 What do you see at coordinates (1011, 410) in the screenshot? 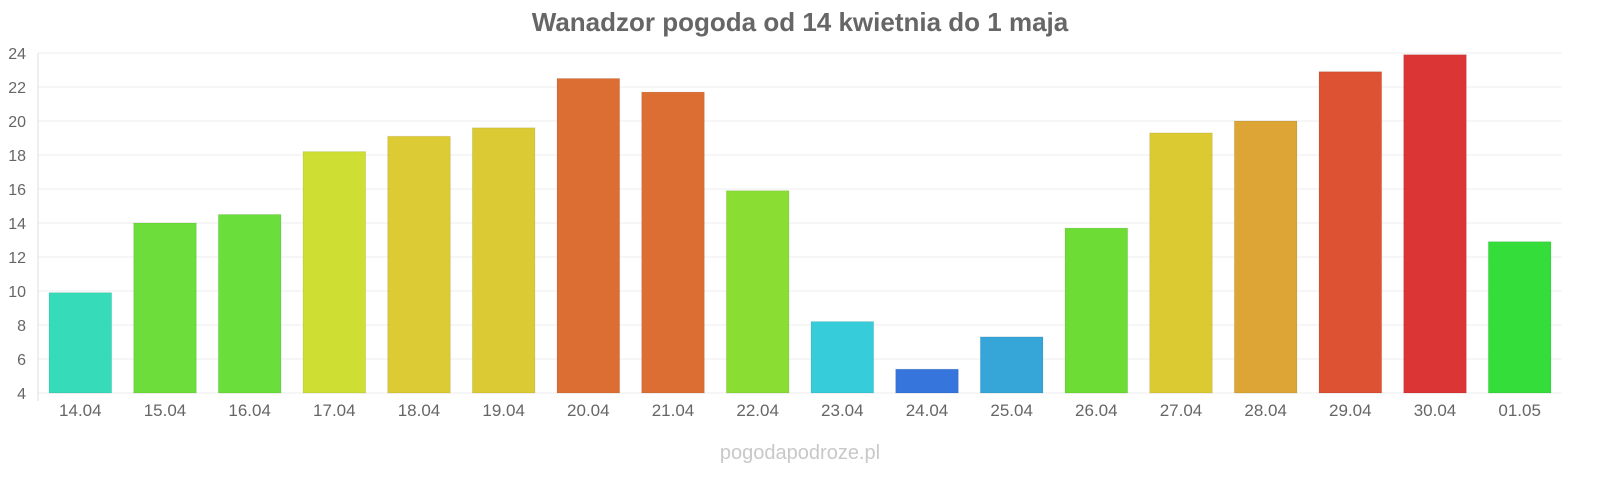
I see `x-tick-label: 25.04` at bounding box center [1011, 410].